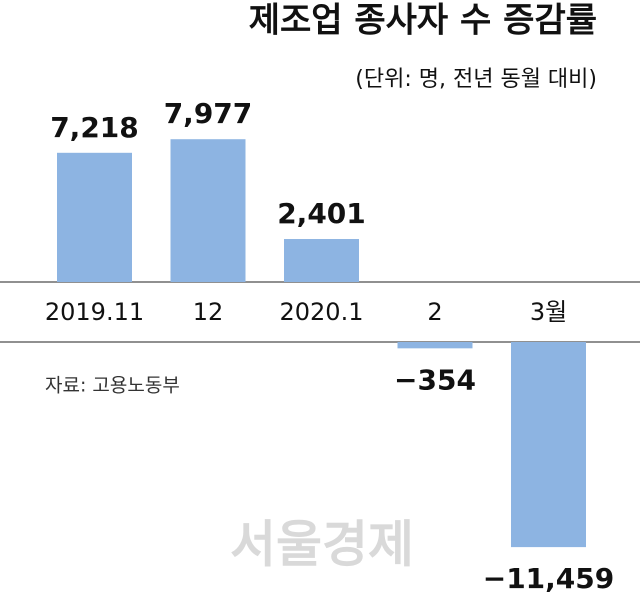 This screenshot has height=596, width=640. Describe the element at coordinates (322, 545) in the screenshot. I see `watermark: 서울경제` at that location.